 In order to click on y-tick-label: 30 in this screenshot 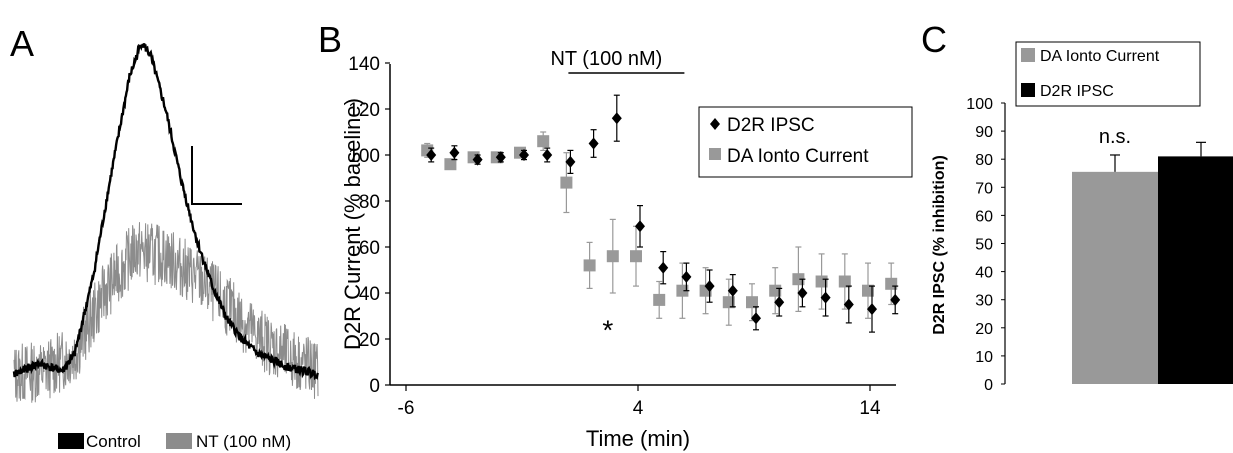, I will do `click(984, 301)`.